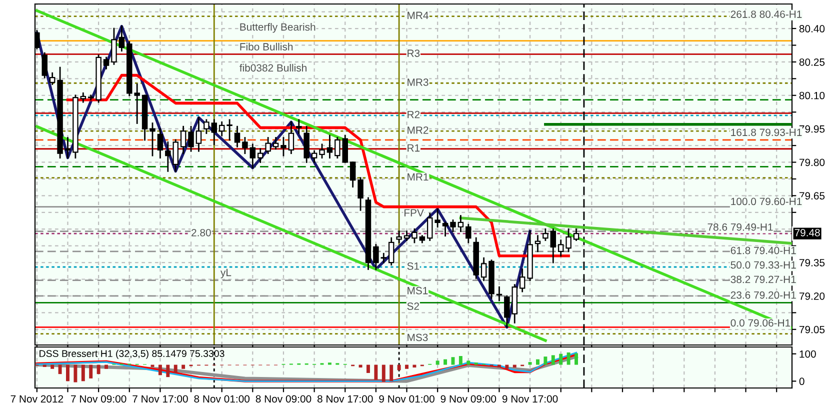  I want to click on x-tick-label: 8 Nov 01:00, so click(222, 399).